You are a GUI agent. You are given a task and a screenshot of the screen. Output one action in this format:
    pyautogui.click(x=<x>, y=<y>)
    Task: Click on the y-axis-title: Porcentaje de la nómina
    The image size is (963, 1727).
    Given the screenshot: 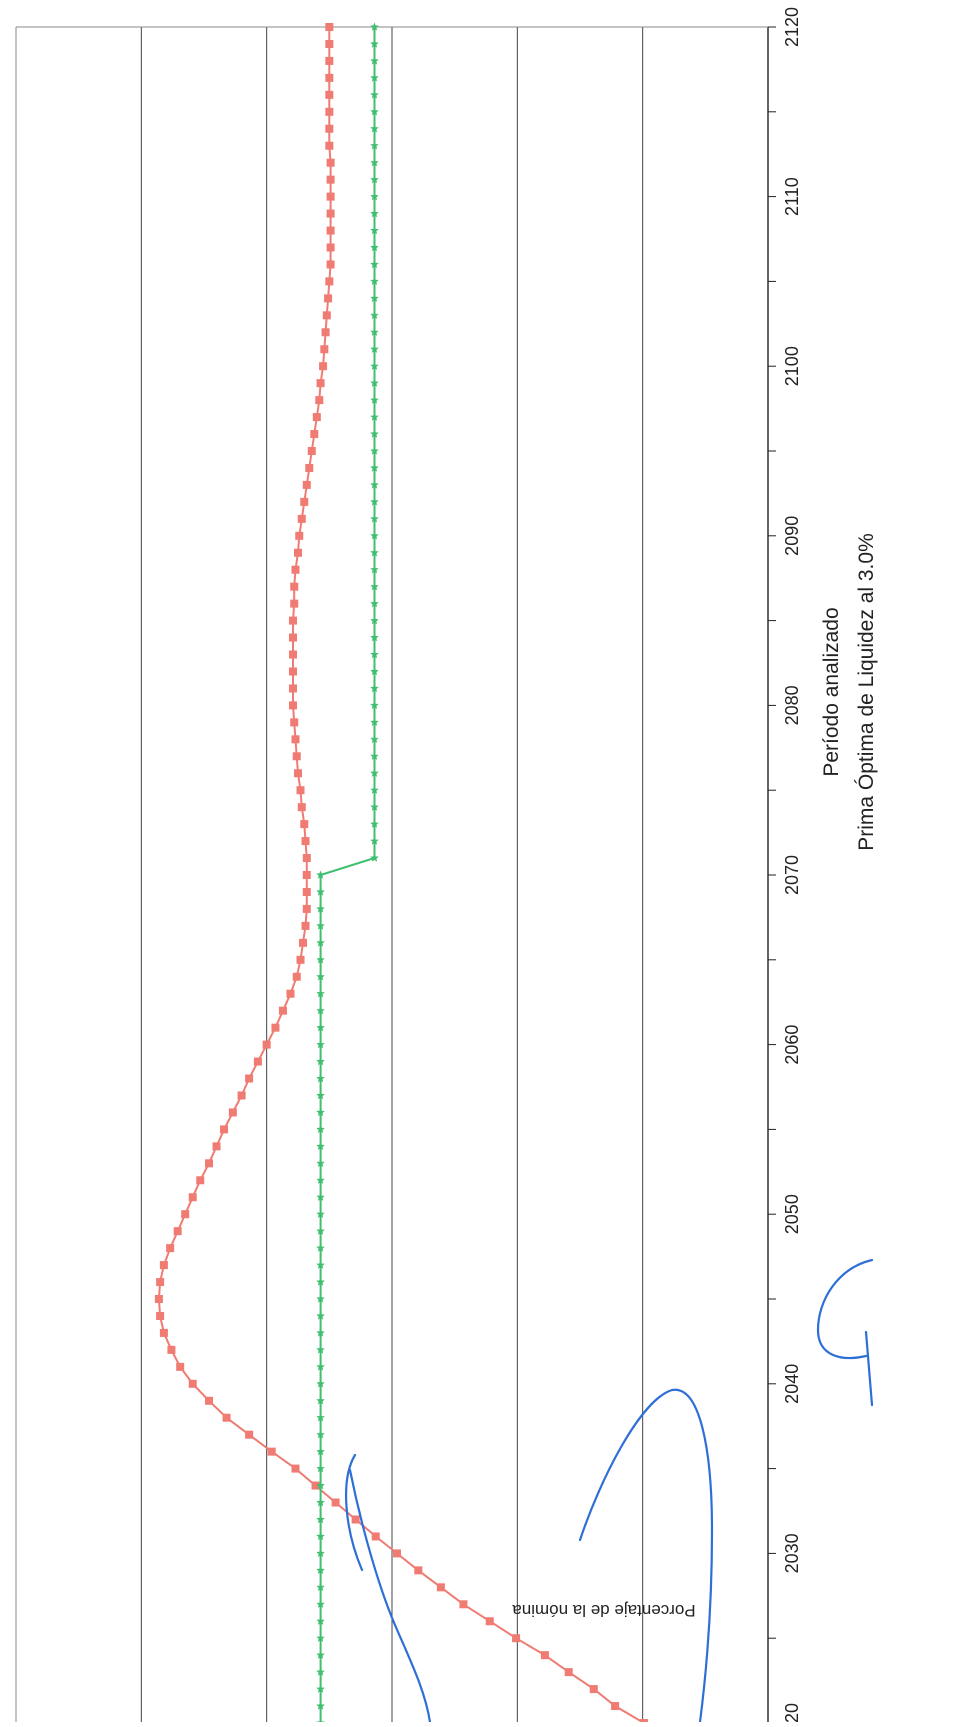 What is the action you would take?
    pyautogui.click(x=604, y=1610)
    